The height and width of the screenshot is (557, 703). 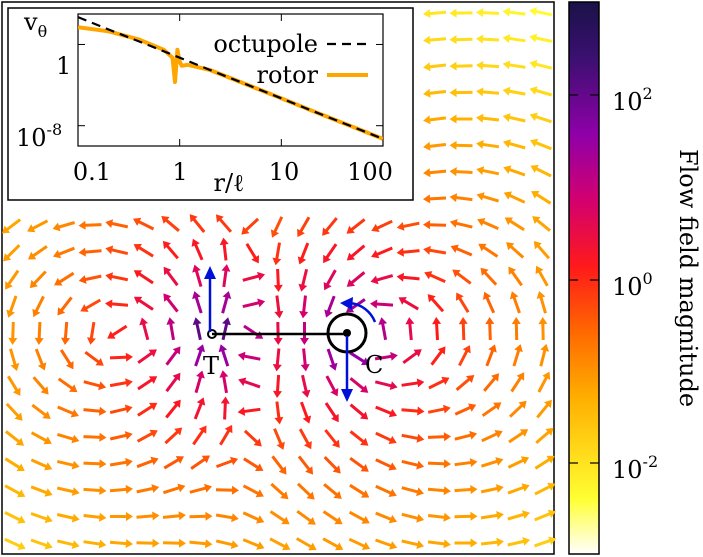 I want to click on tether: T C, so click(x=293, y=334).